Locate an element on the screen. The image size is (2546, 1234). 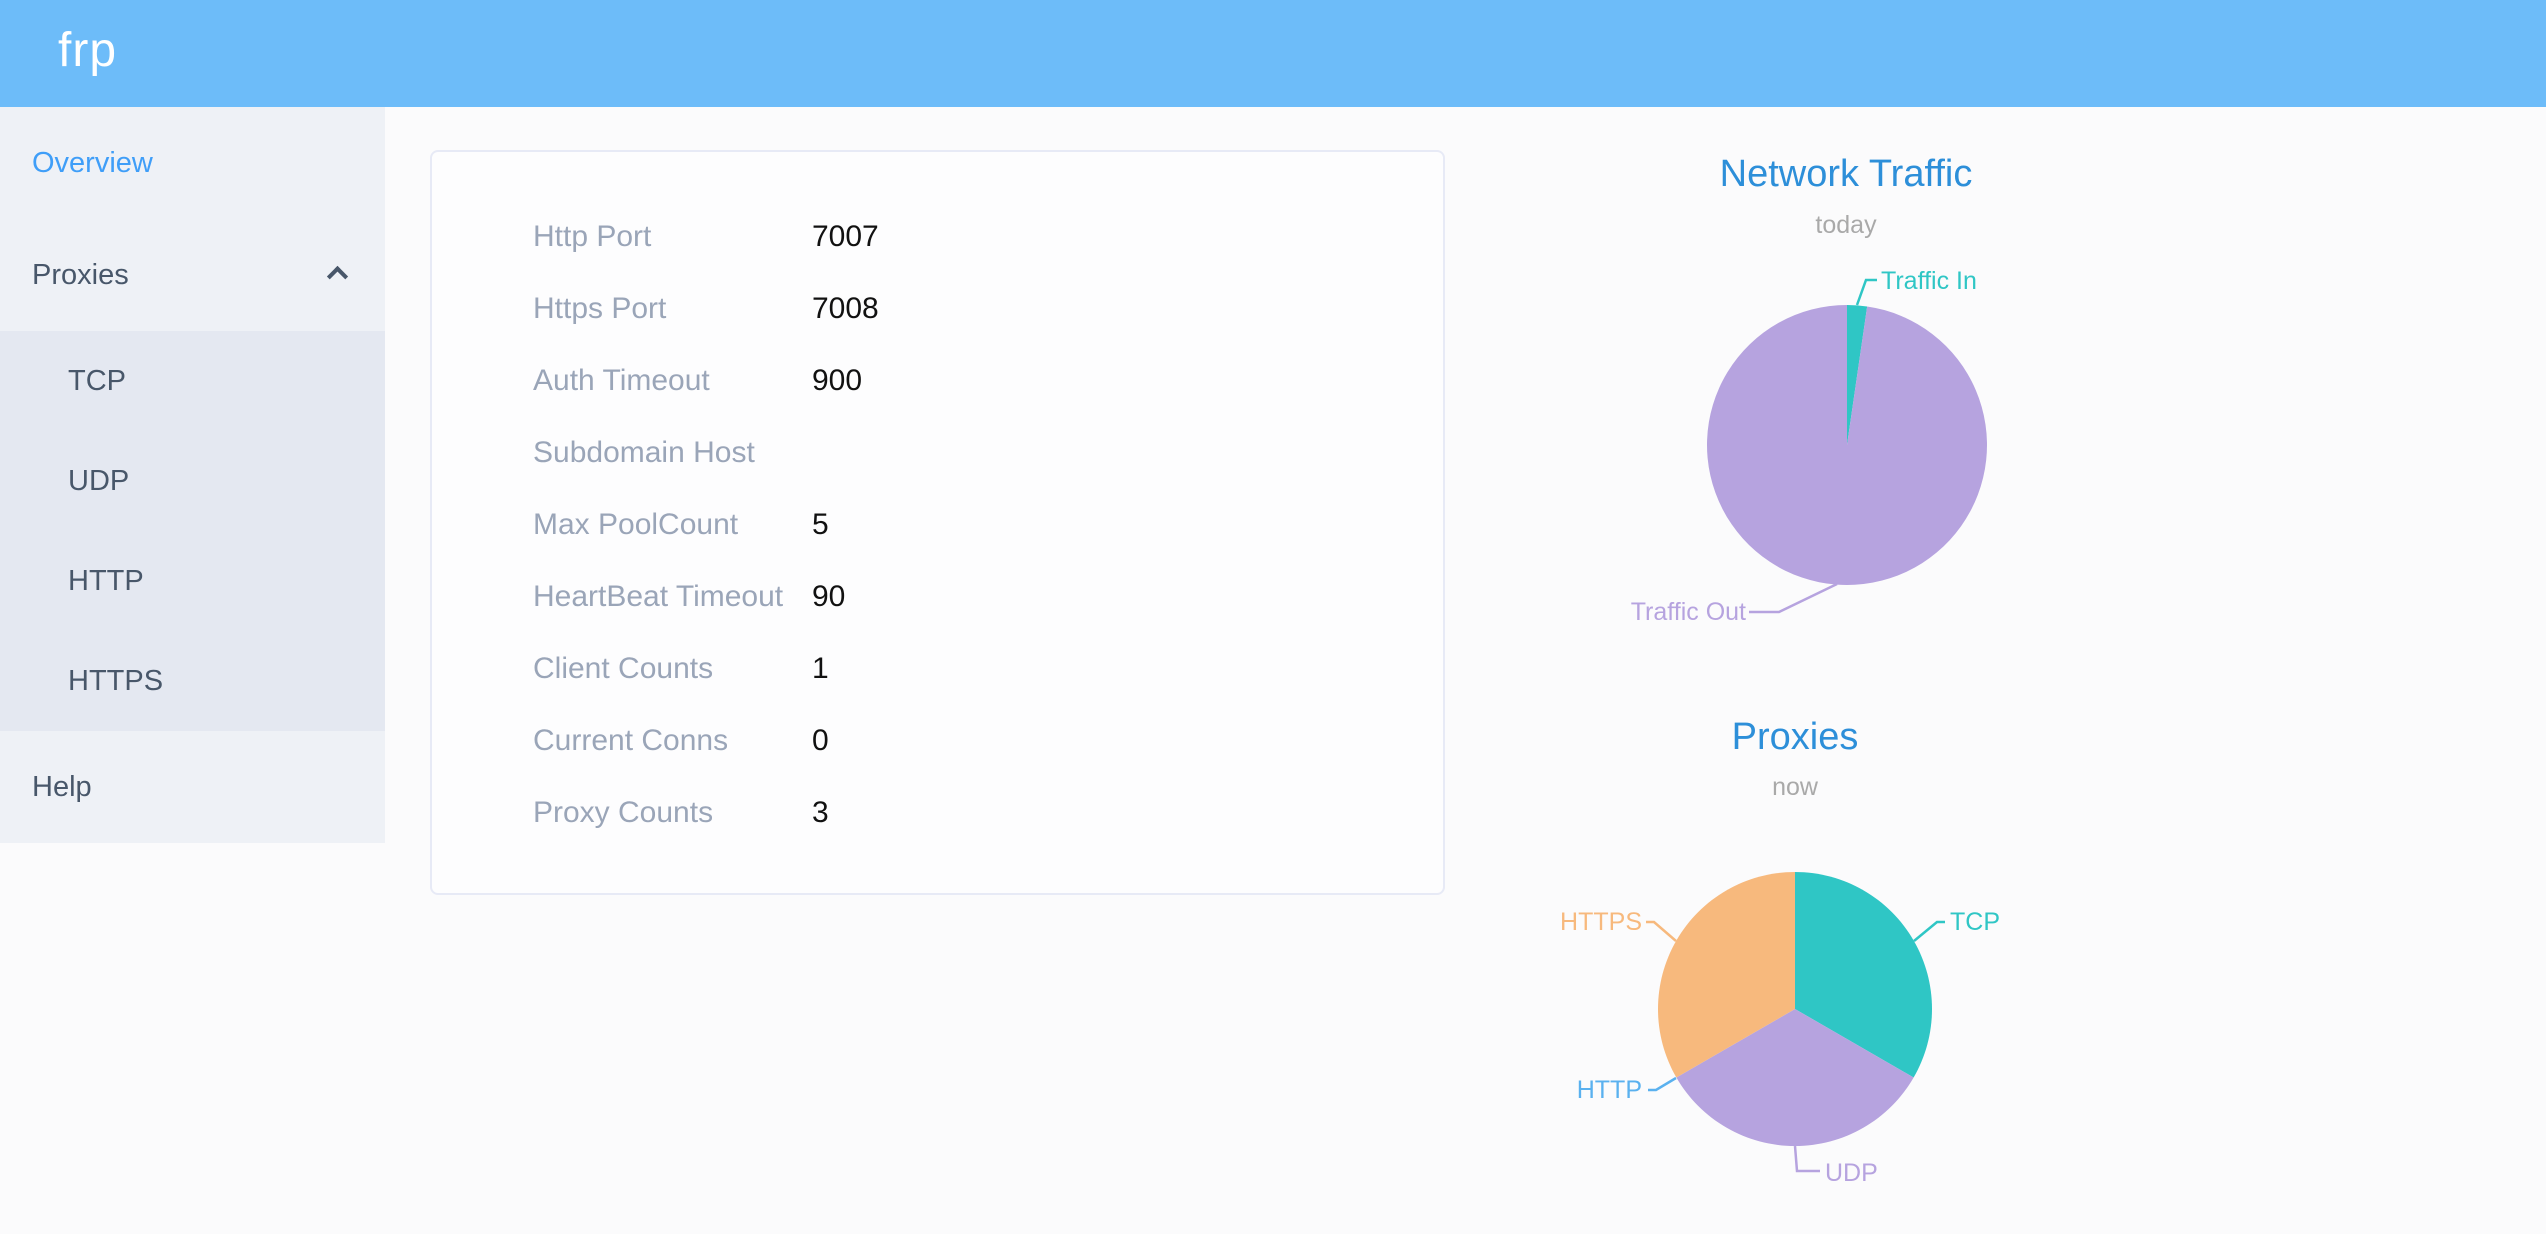
info-row: Client Counts 1 is located at coordinates (937, 669).